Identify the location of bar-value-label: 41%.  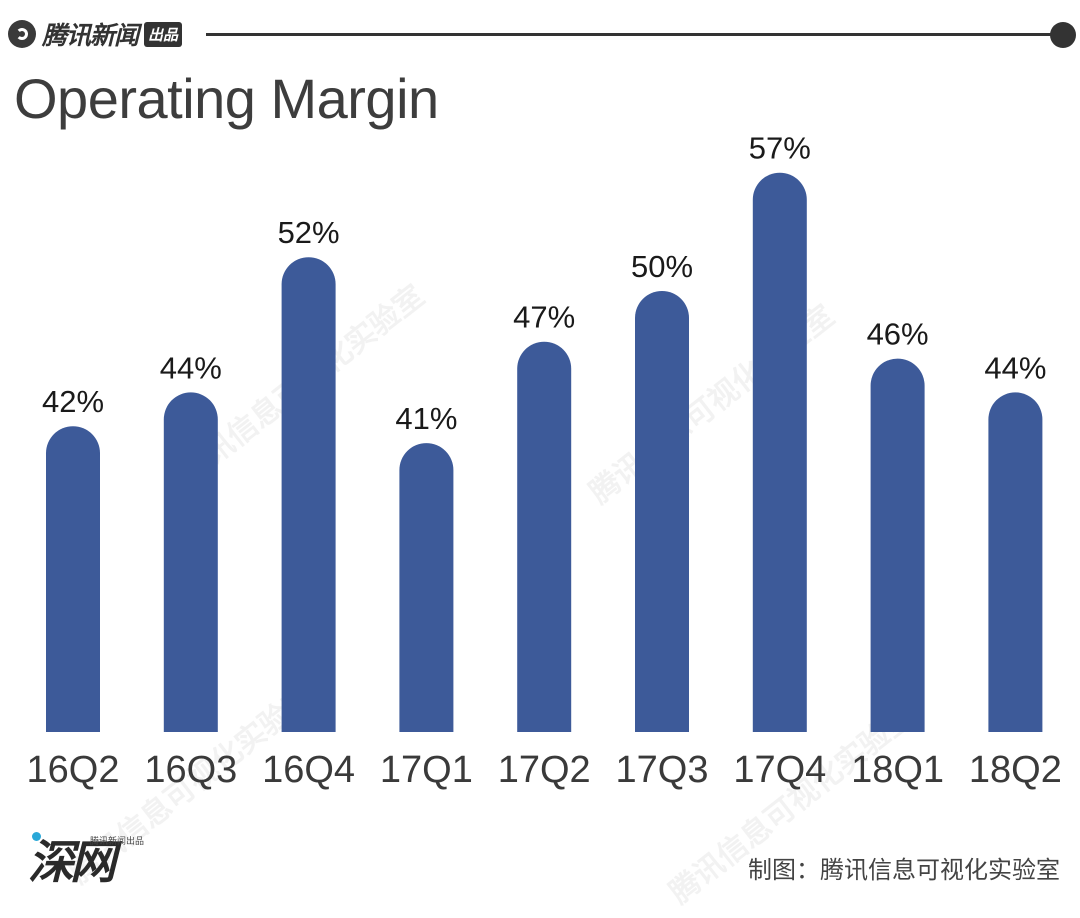
(426, 418).